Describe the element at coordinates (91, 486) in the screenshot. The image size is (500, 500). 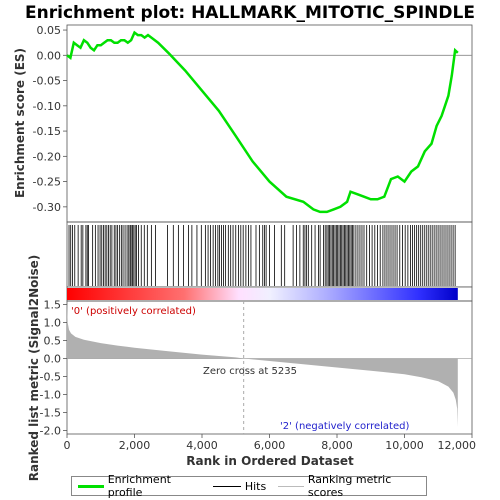
I see `legend-swatch-green` at that location.